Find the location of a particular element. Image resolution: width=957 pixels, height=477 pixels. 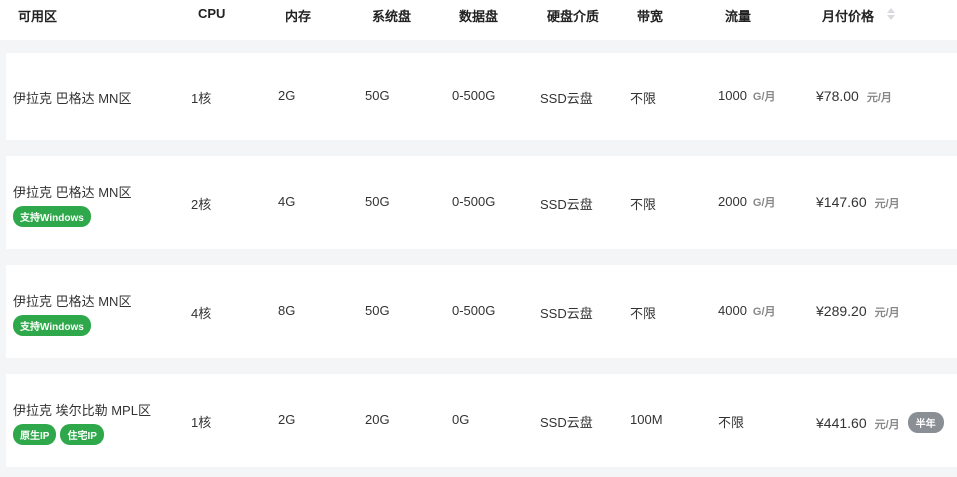

cpu-cell: 2核 is located at coordinates (201, 203).